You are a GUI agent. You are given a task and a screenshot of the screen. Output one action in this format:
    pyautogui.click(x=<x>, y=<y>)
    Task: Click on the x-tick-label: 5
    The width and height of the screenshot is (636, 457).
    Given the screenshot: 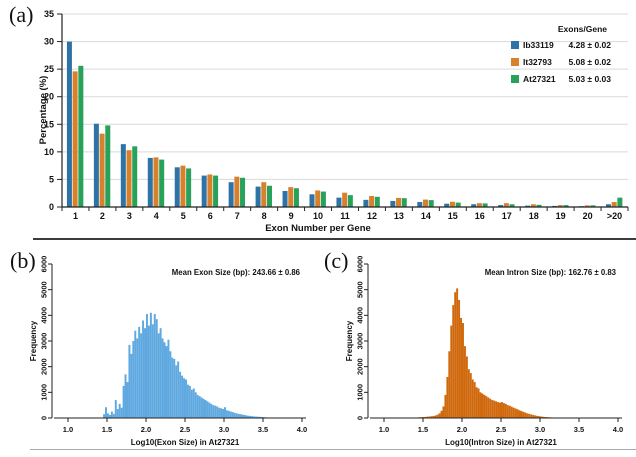 What is the action you would take?
    pyautogui.click(x=183, y=216)
    